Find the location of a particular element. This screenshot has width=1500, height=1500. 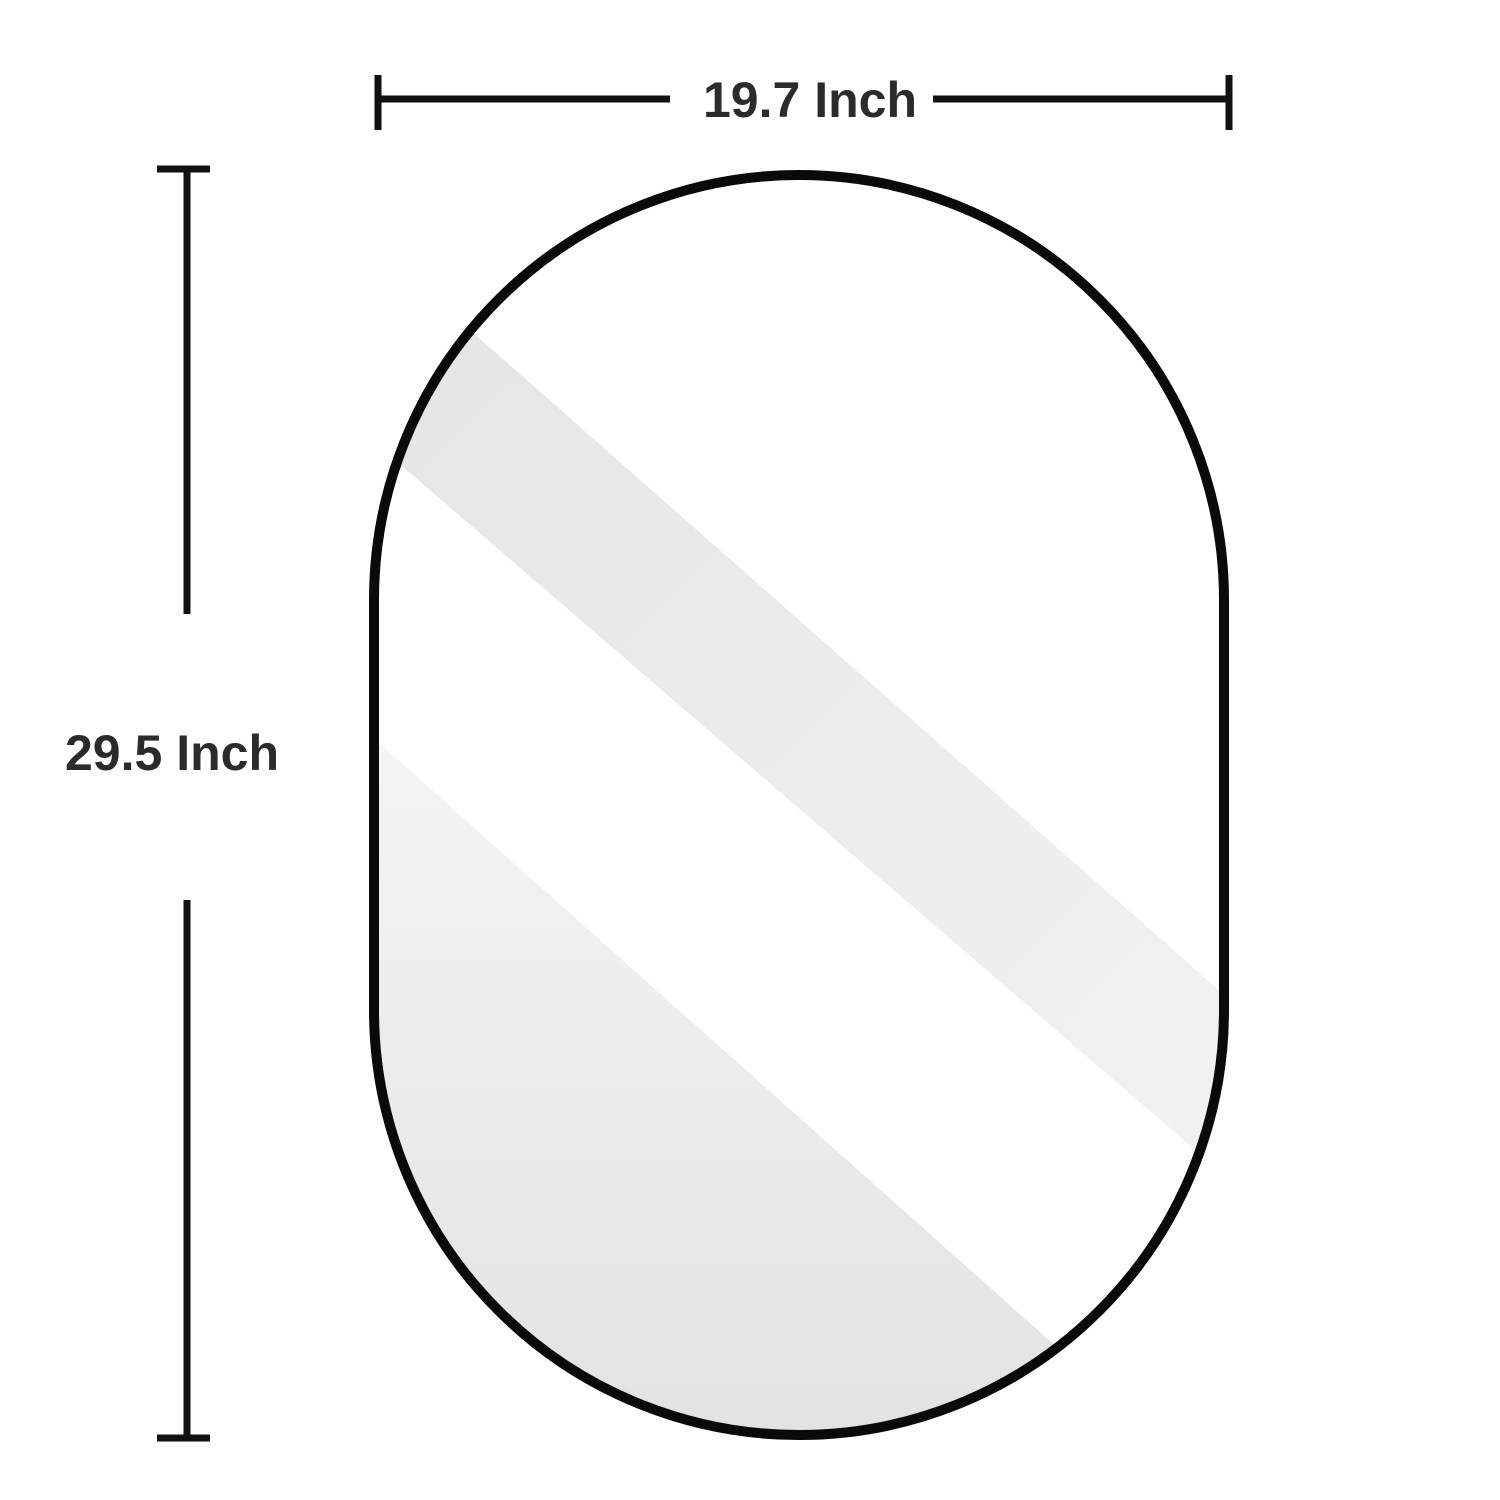

width-label: 19.7 Inch is located at coordinates (810, 100).